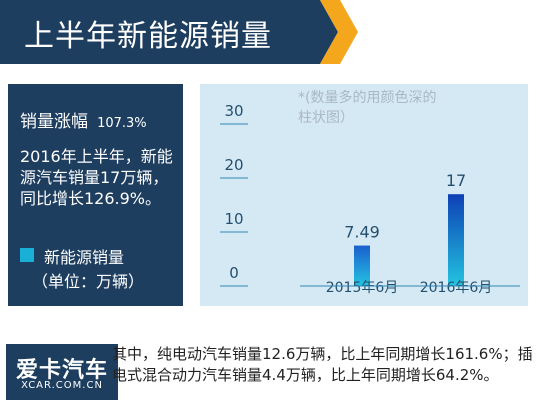  I want to click on growth-value: 107.3%, so click(122, 123).